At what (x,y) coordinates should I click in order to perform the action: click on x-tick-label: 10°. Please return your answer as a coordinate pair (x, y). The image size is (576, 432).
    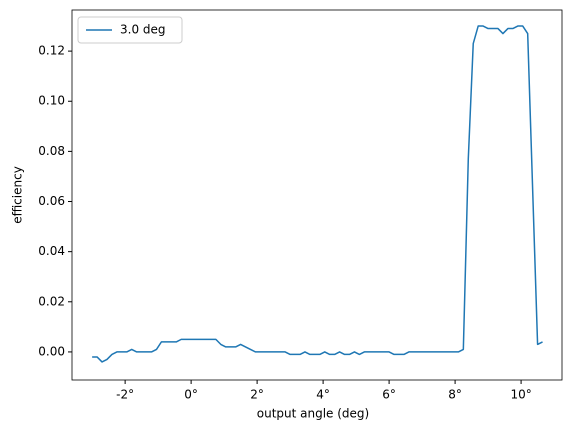
    Looking at the image, I should click on (520, 395).